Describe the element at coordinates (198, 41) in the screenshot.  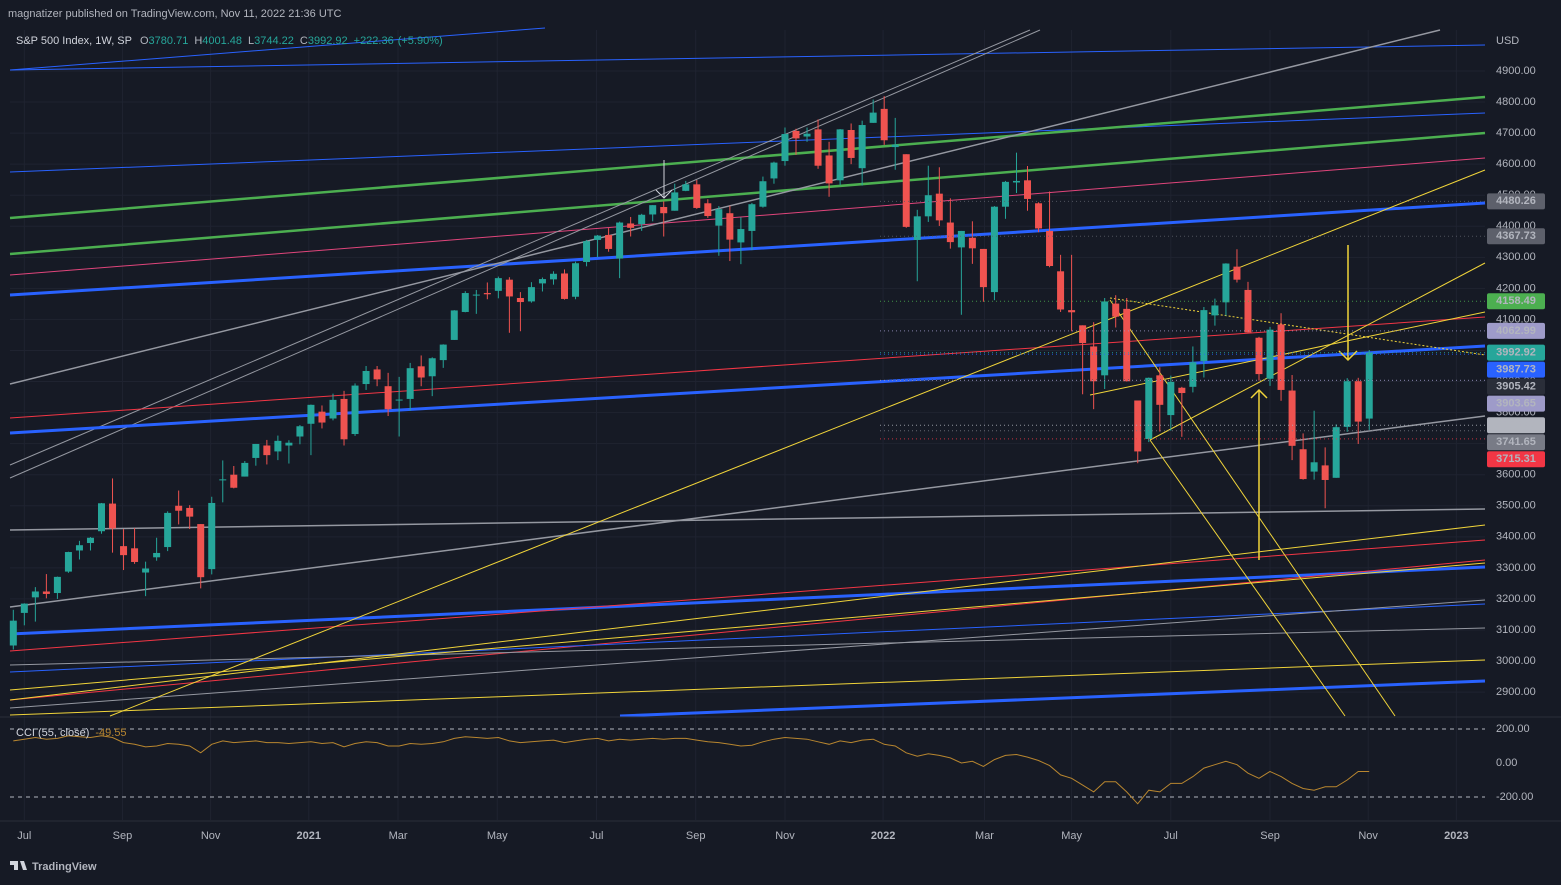
I see `legend-key: H` at that location.